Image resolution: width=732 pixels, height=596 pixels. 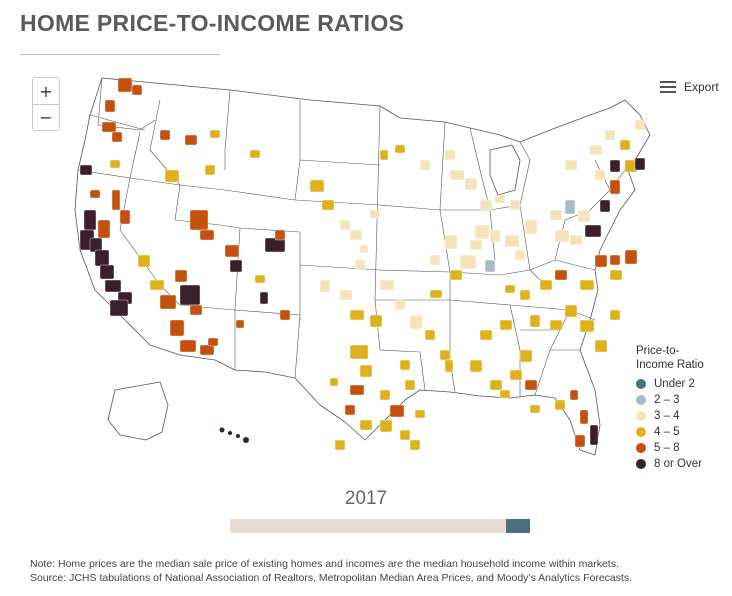 What do you see at coordinates (676, 464) in the screenshot?
I see `legend-item: 8 or Over` at bounding box center [676, 464].